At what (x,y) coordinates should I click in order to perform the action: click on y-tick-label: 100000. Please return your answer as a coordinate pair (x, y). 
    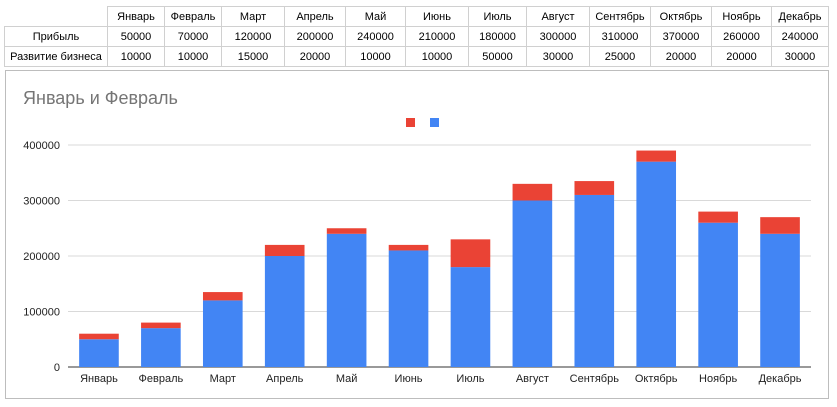
    Looking at the image, I should click on (41, 313).